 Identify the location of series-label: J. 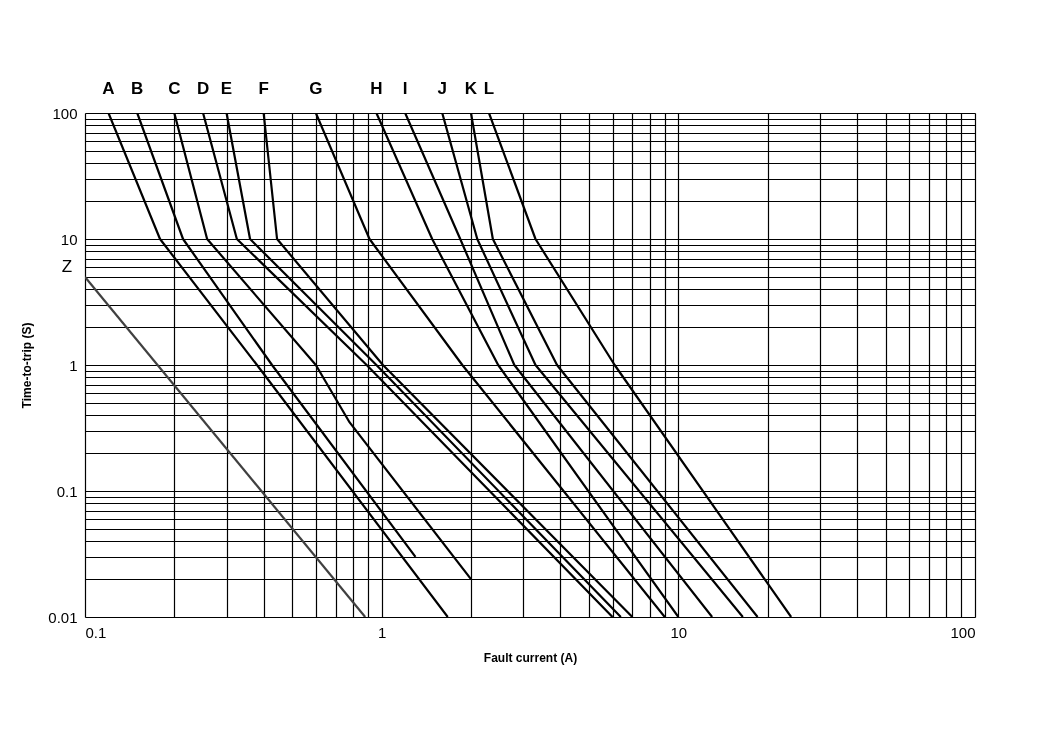
(442, 88).